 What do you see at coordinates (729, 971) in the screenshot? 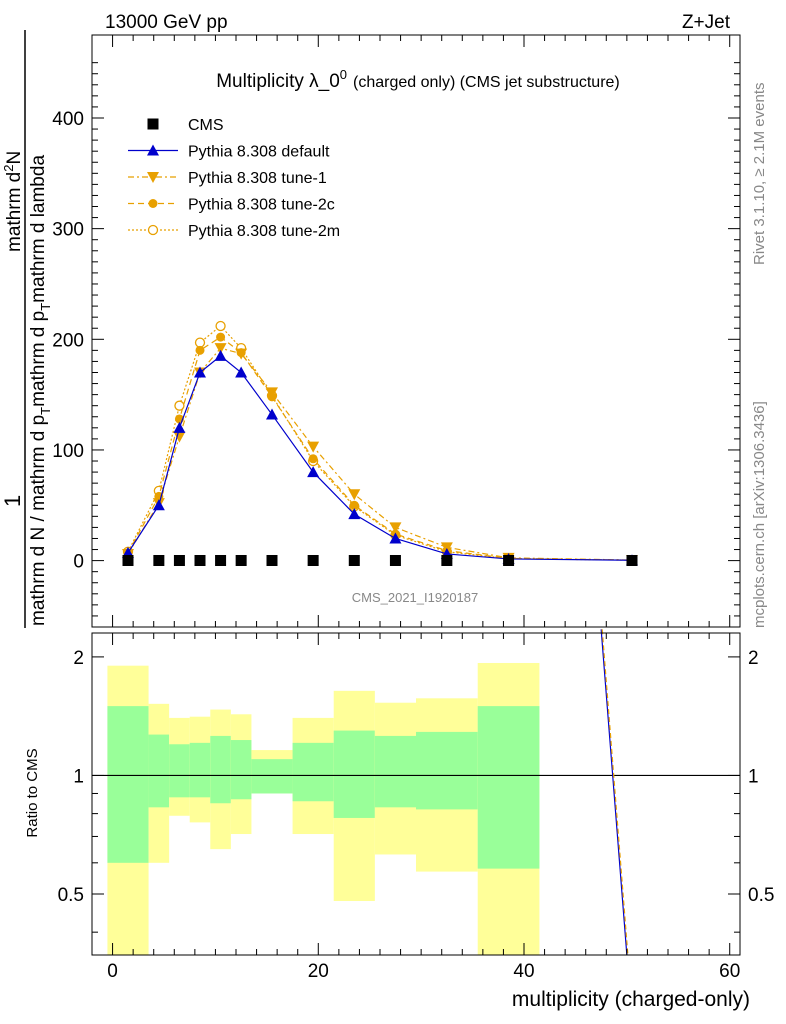
I see `xtick-label: 60` at bounding box center [729, 971].